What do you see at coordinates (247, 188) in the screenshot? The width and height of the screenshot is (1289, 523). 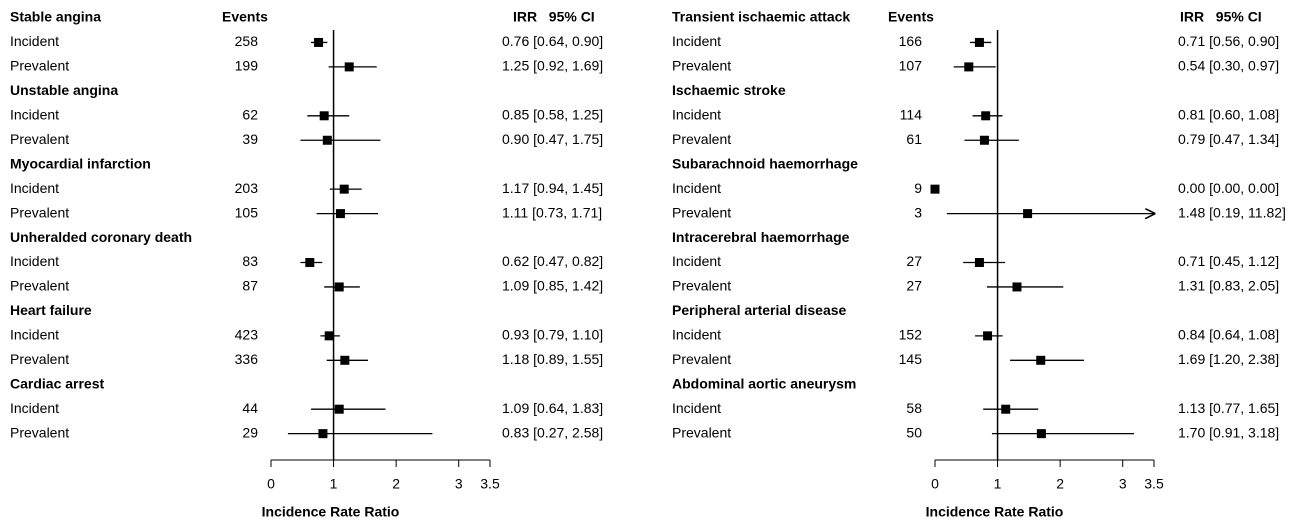 I see `events: 203` at bounding box center [247, 188].